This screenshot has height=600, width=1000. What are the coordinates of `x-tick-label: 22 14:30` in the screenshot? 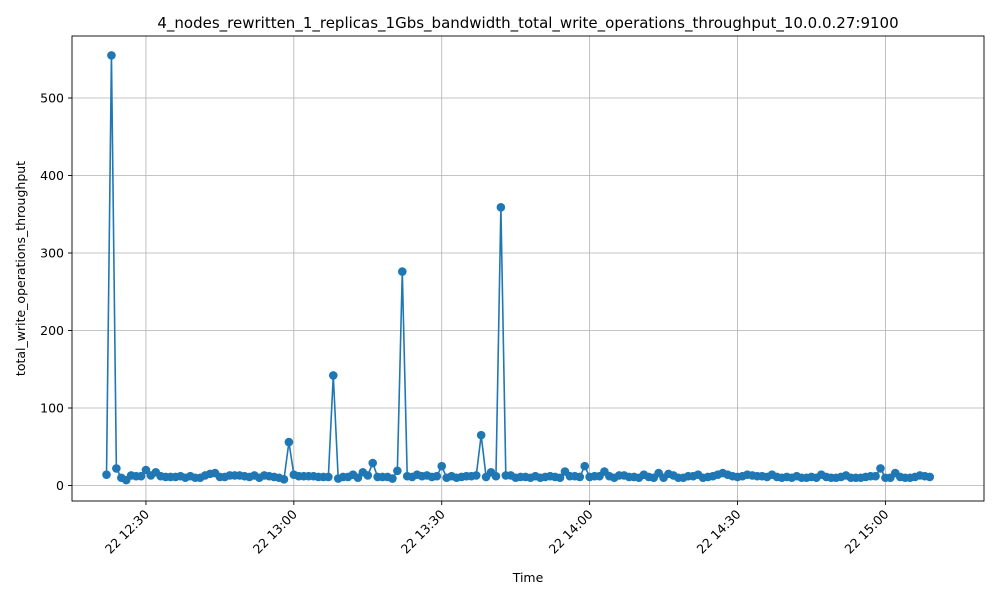 It's located at (718, 531).